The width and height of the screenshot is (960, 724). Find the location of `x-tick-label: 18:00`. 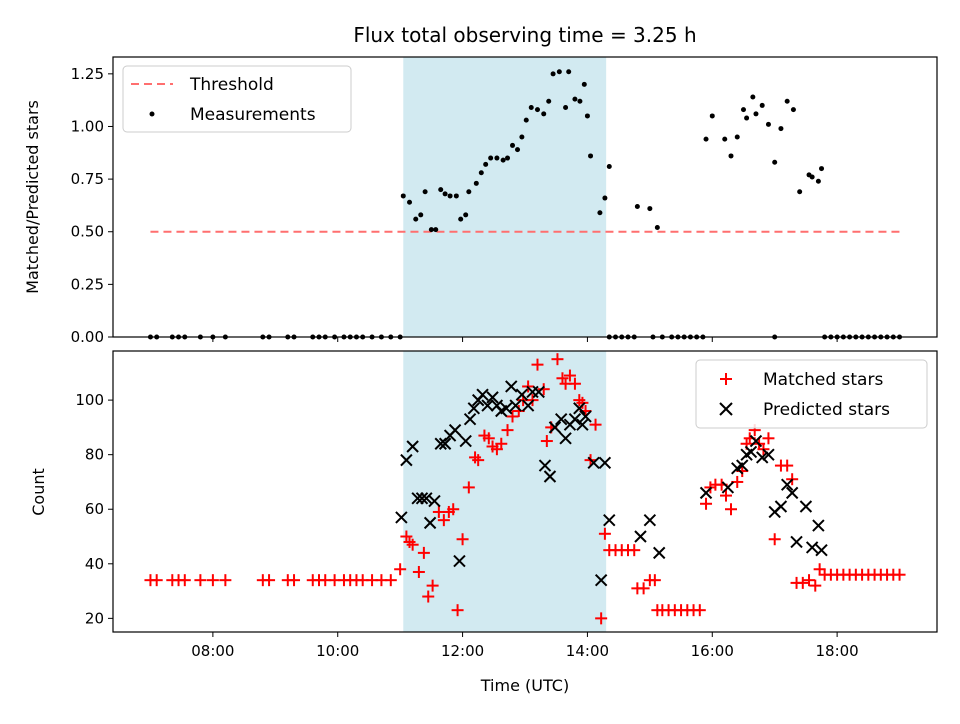

x-tick-label: 18:00 is located at coordinates (837, 651).